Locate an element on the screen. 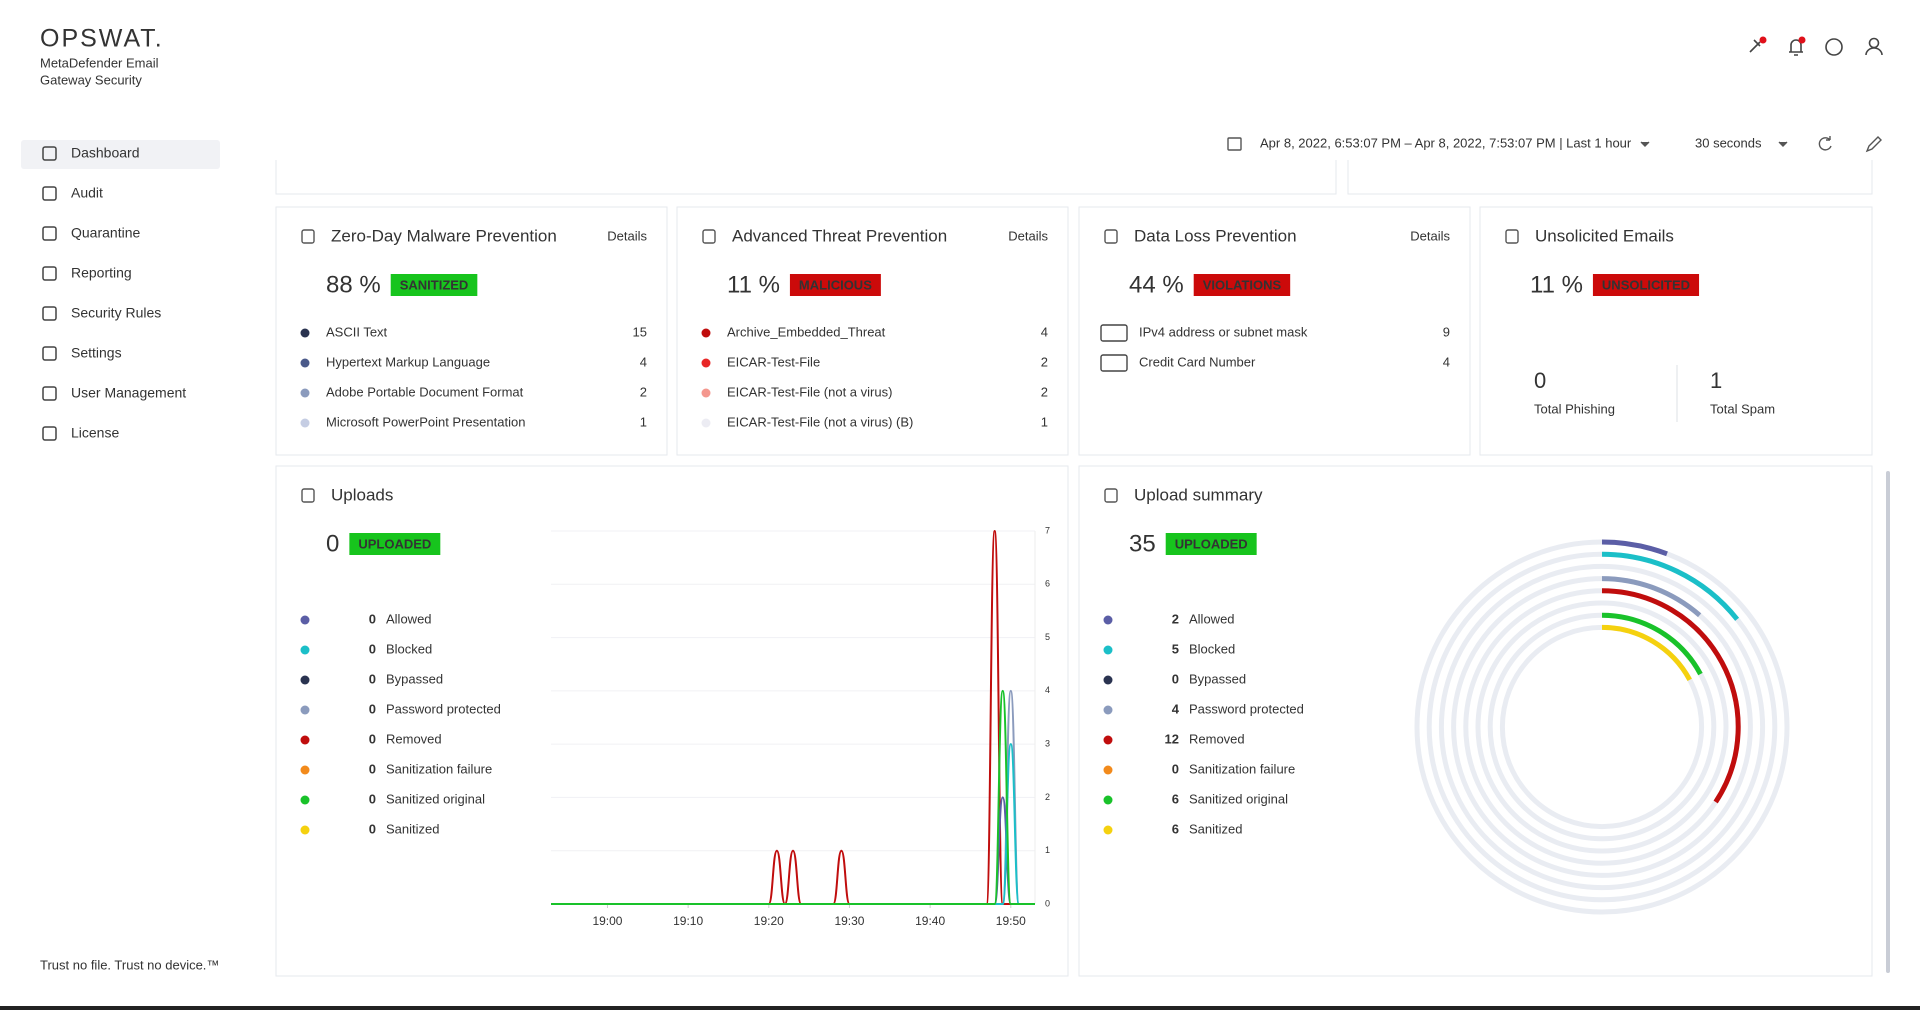 The width and height of the screenshot is (1920, 1010). legend-label: Removed is located at coordinates (1217, 738).